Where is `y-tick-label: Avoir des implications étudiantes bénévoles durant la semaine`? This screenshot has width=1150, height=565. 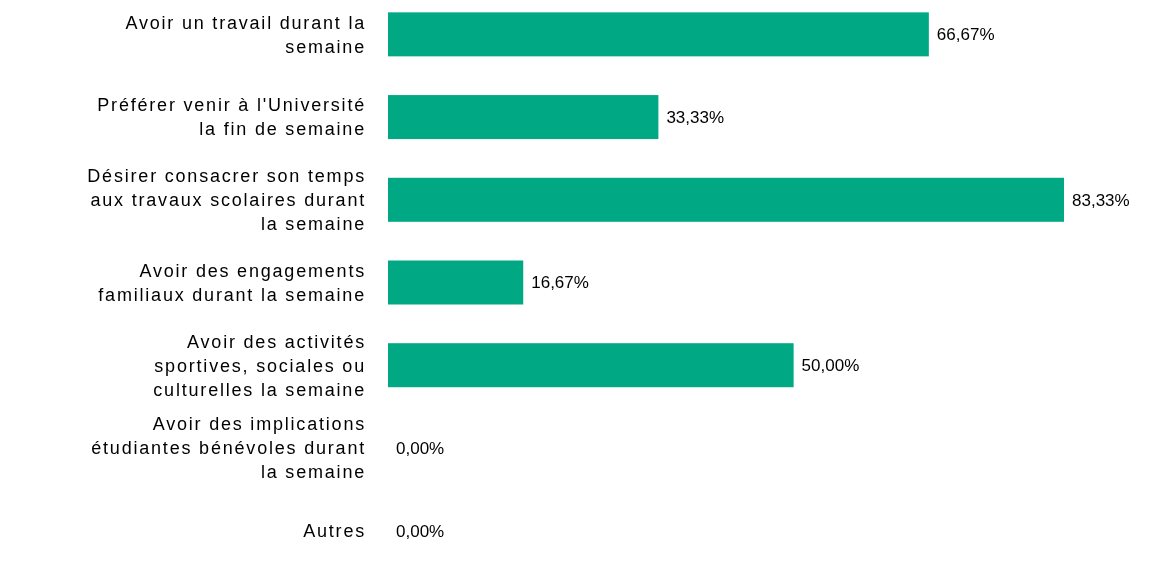 y-tick-label: Avoir des implications étudiantes bénévoles durant la semaine is located at coordinates (228, 448).